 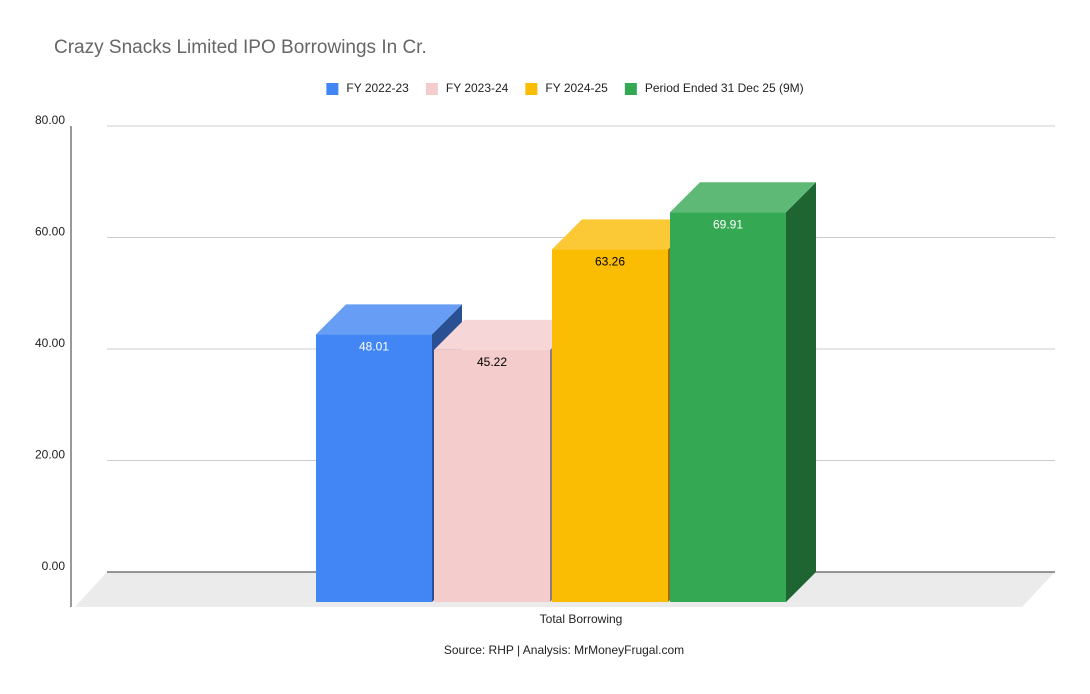 What do you see at coordinates (54, 566) in the screenshot?
I see `y-tick-label: 0.00` at bounding box center [54, 566].